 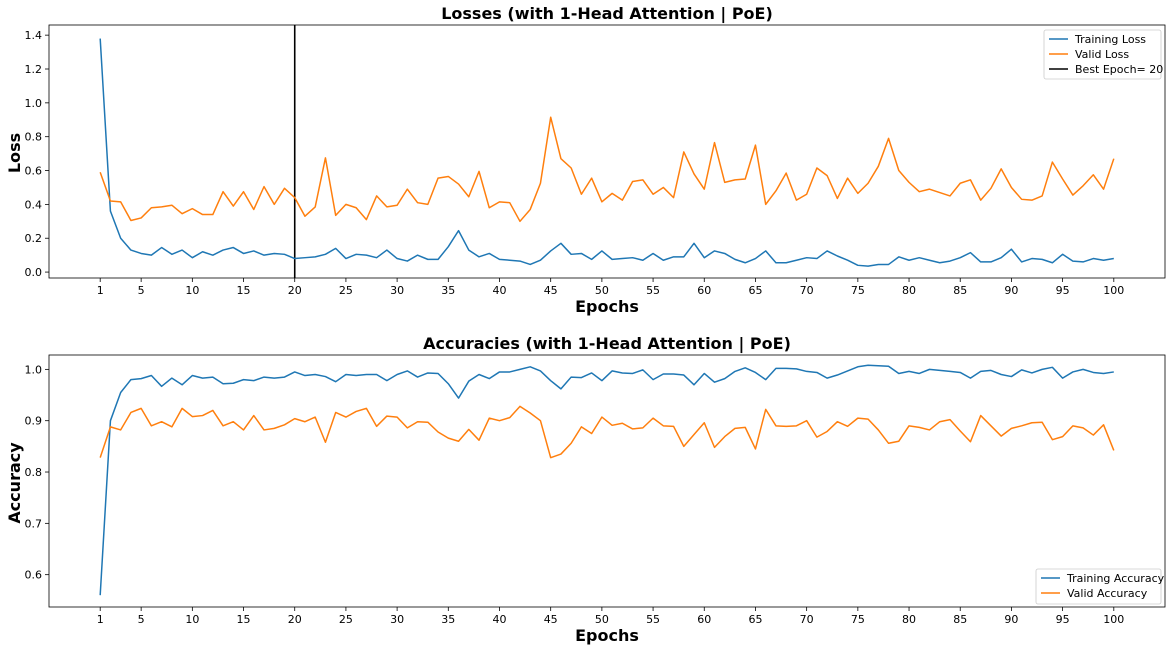 What do you see at coordinates (14, 483) in the screenshot?
I see `y-axis-label: Accuracy` at bounding box center [14, 483].